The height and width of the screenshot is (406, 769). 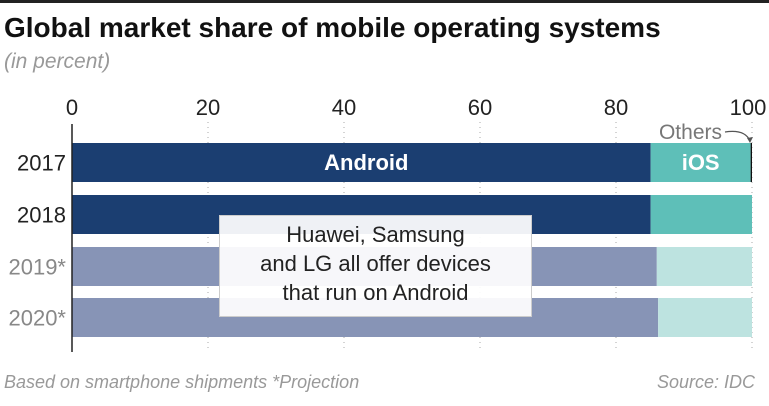 I want to click on annotation-line: and LG all offer devices, so click(x=375, y=263).